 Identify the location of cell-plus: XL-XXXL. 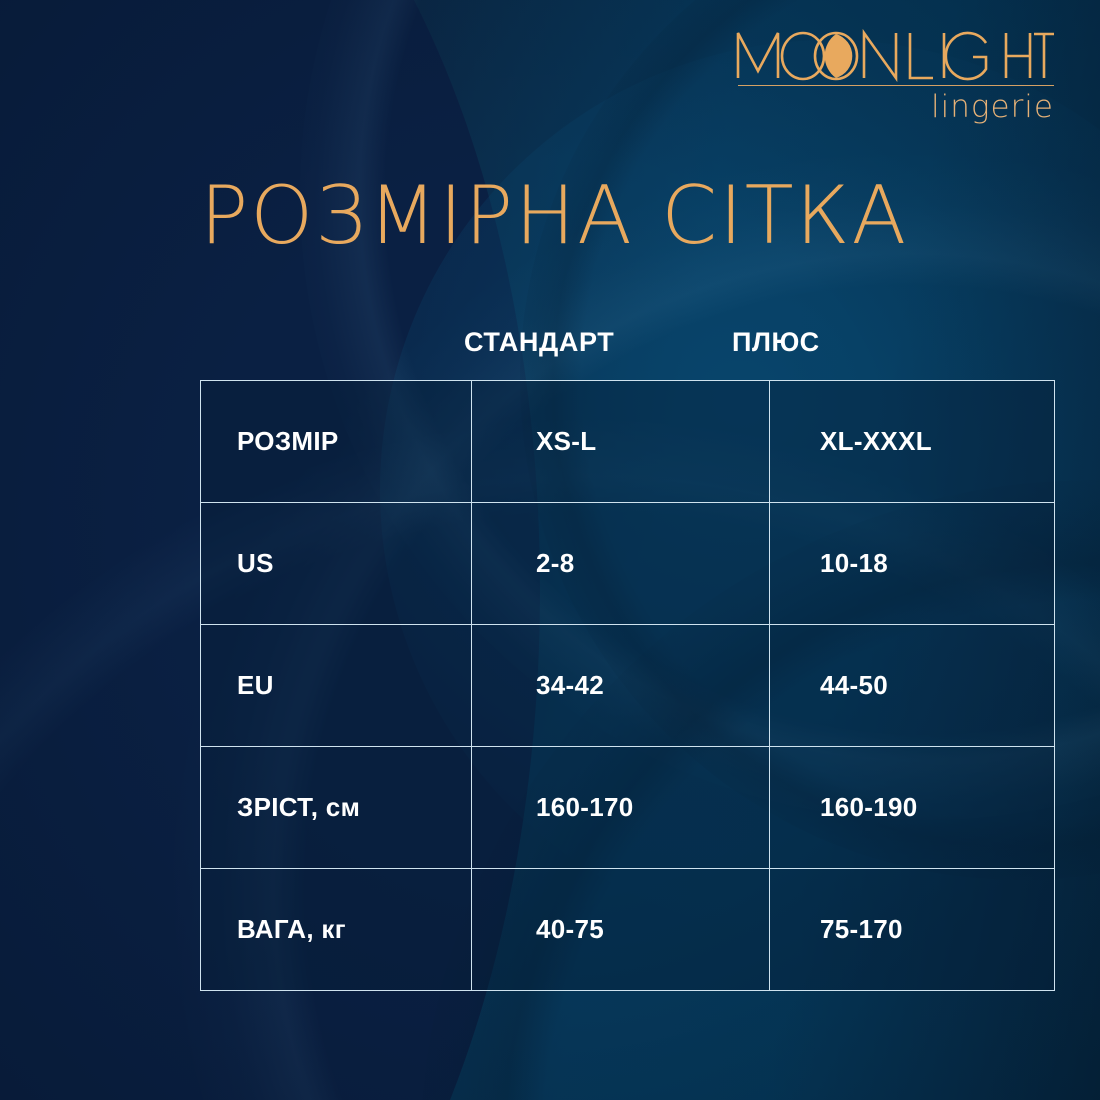
(912, 441).